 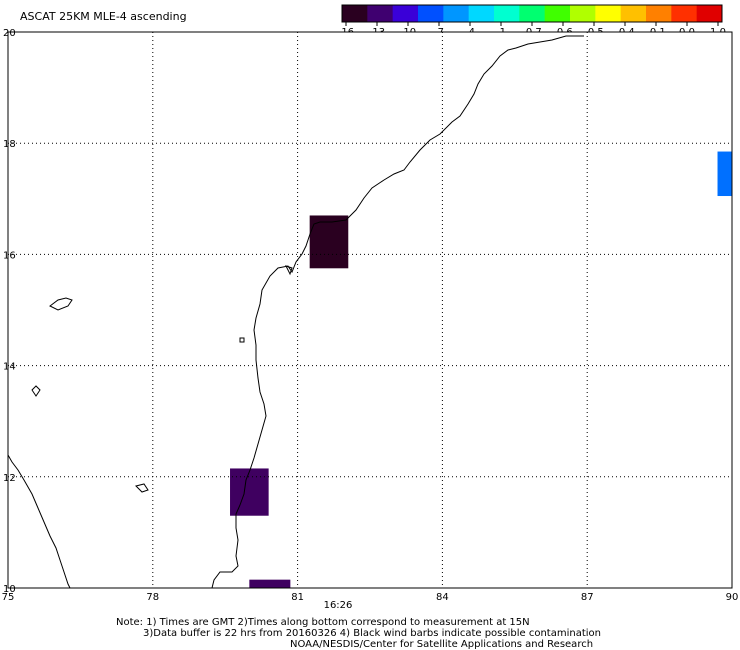 What do you see at coordinates (9, 311) in the screenshot?
I see `latitude-labels: 20 18 16 14 12 10` at bounding box center [9, 311].